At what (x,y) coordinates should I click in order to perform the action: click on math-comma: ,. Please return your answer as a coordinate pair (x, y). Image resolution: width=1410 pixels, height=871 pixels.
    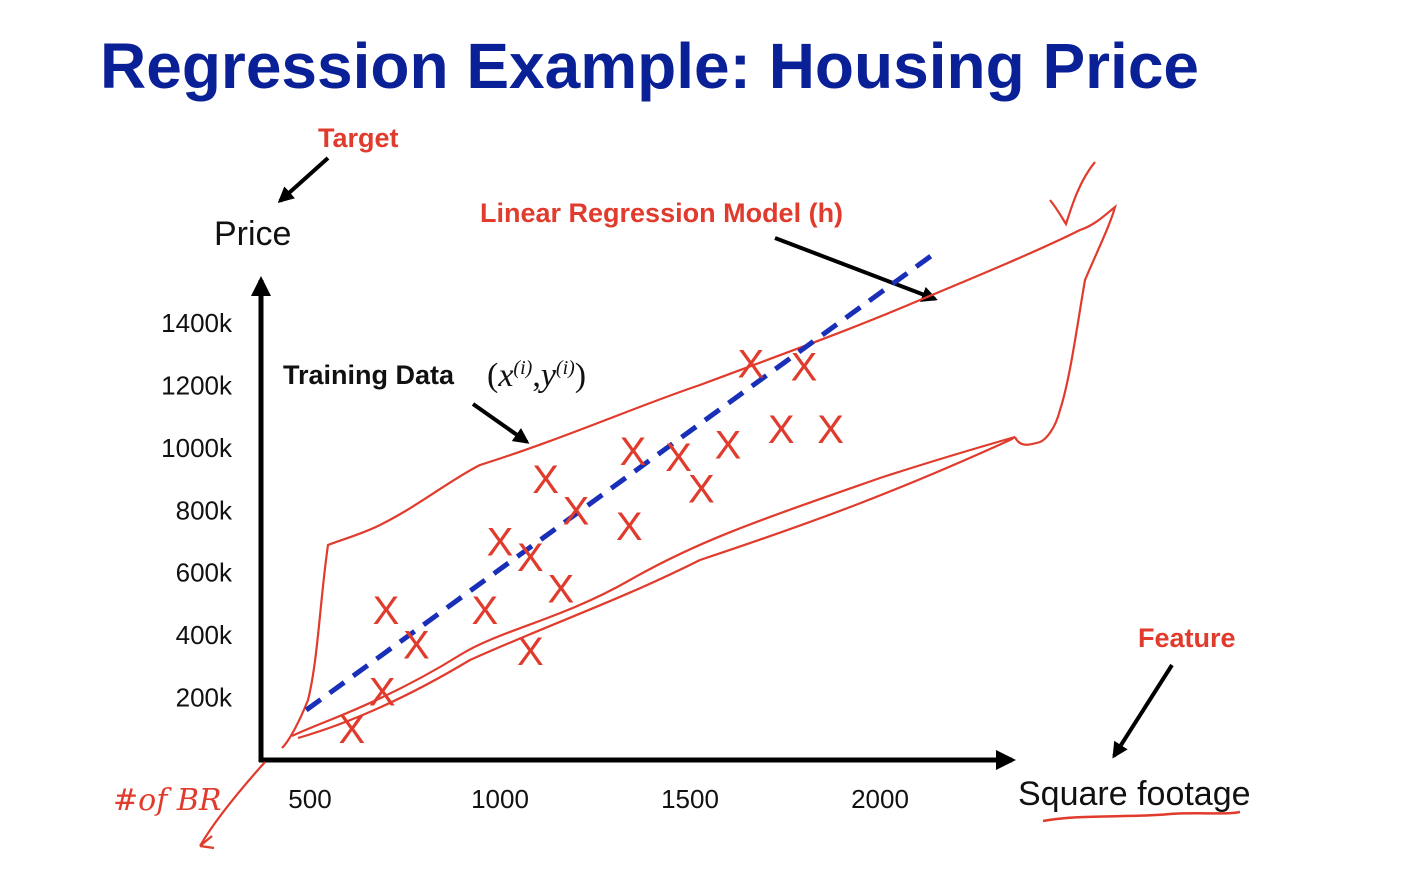
    Looking at the image, I should click on (536, 375).